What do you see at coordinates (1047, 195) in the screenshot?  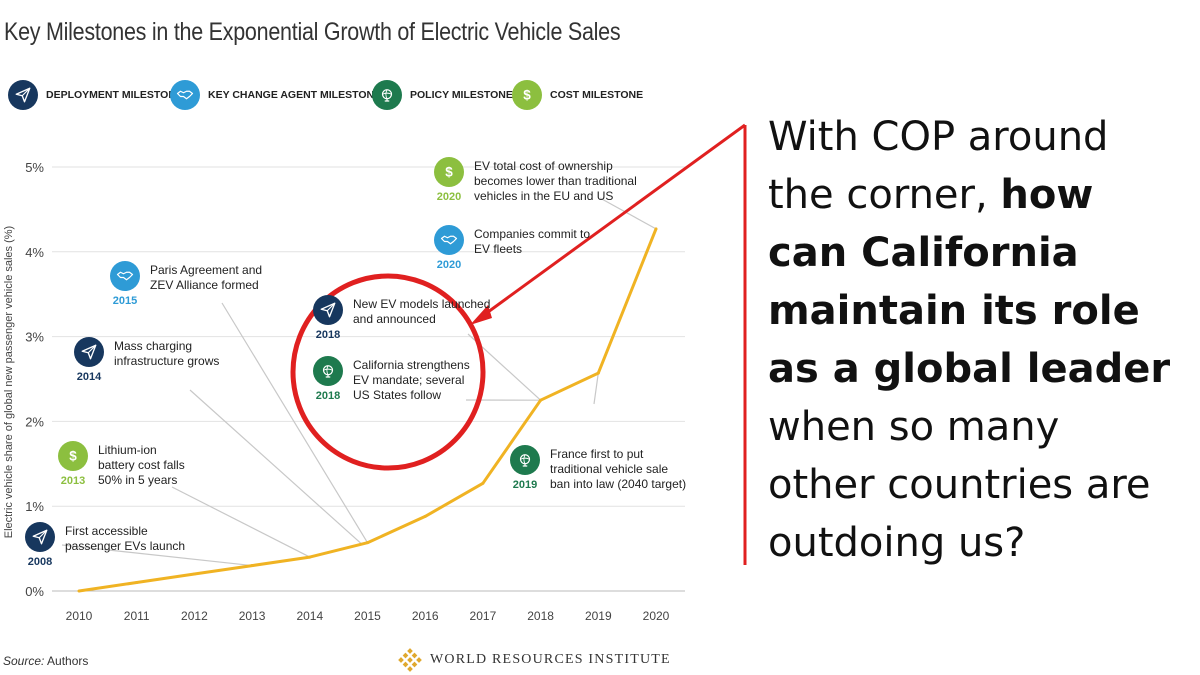 I see `callout-emphasis: how` at bounding box center [1047, 195].